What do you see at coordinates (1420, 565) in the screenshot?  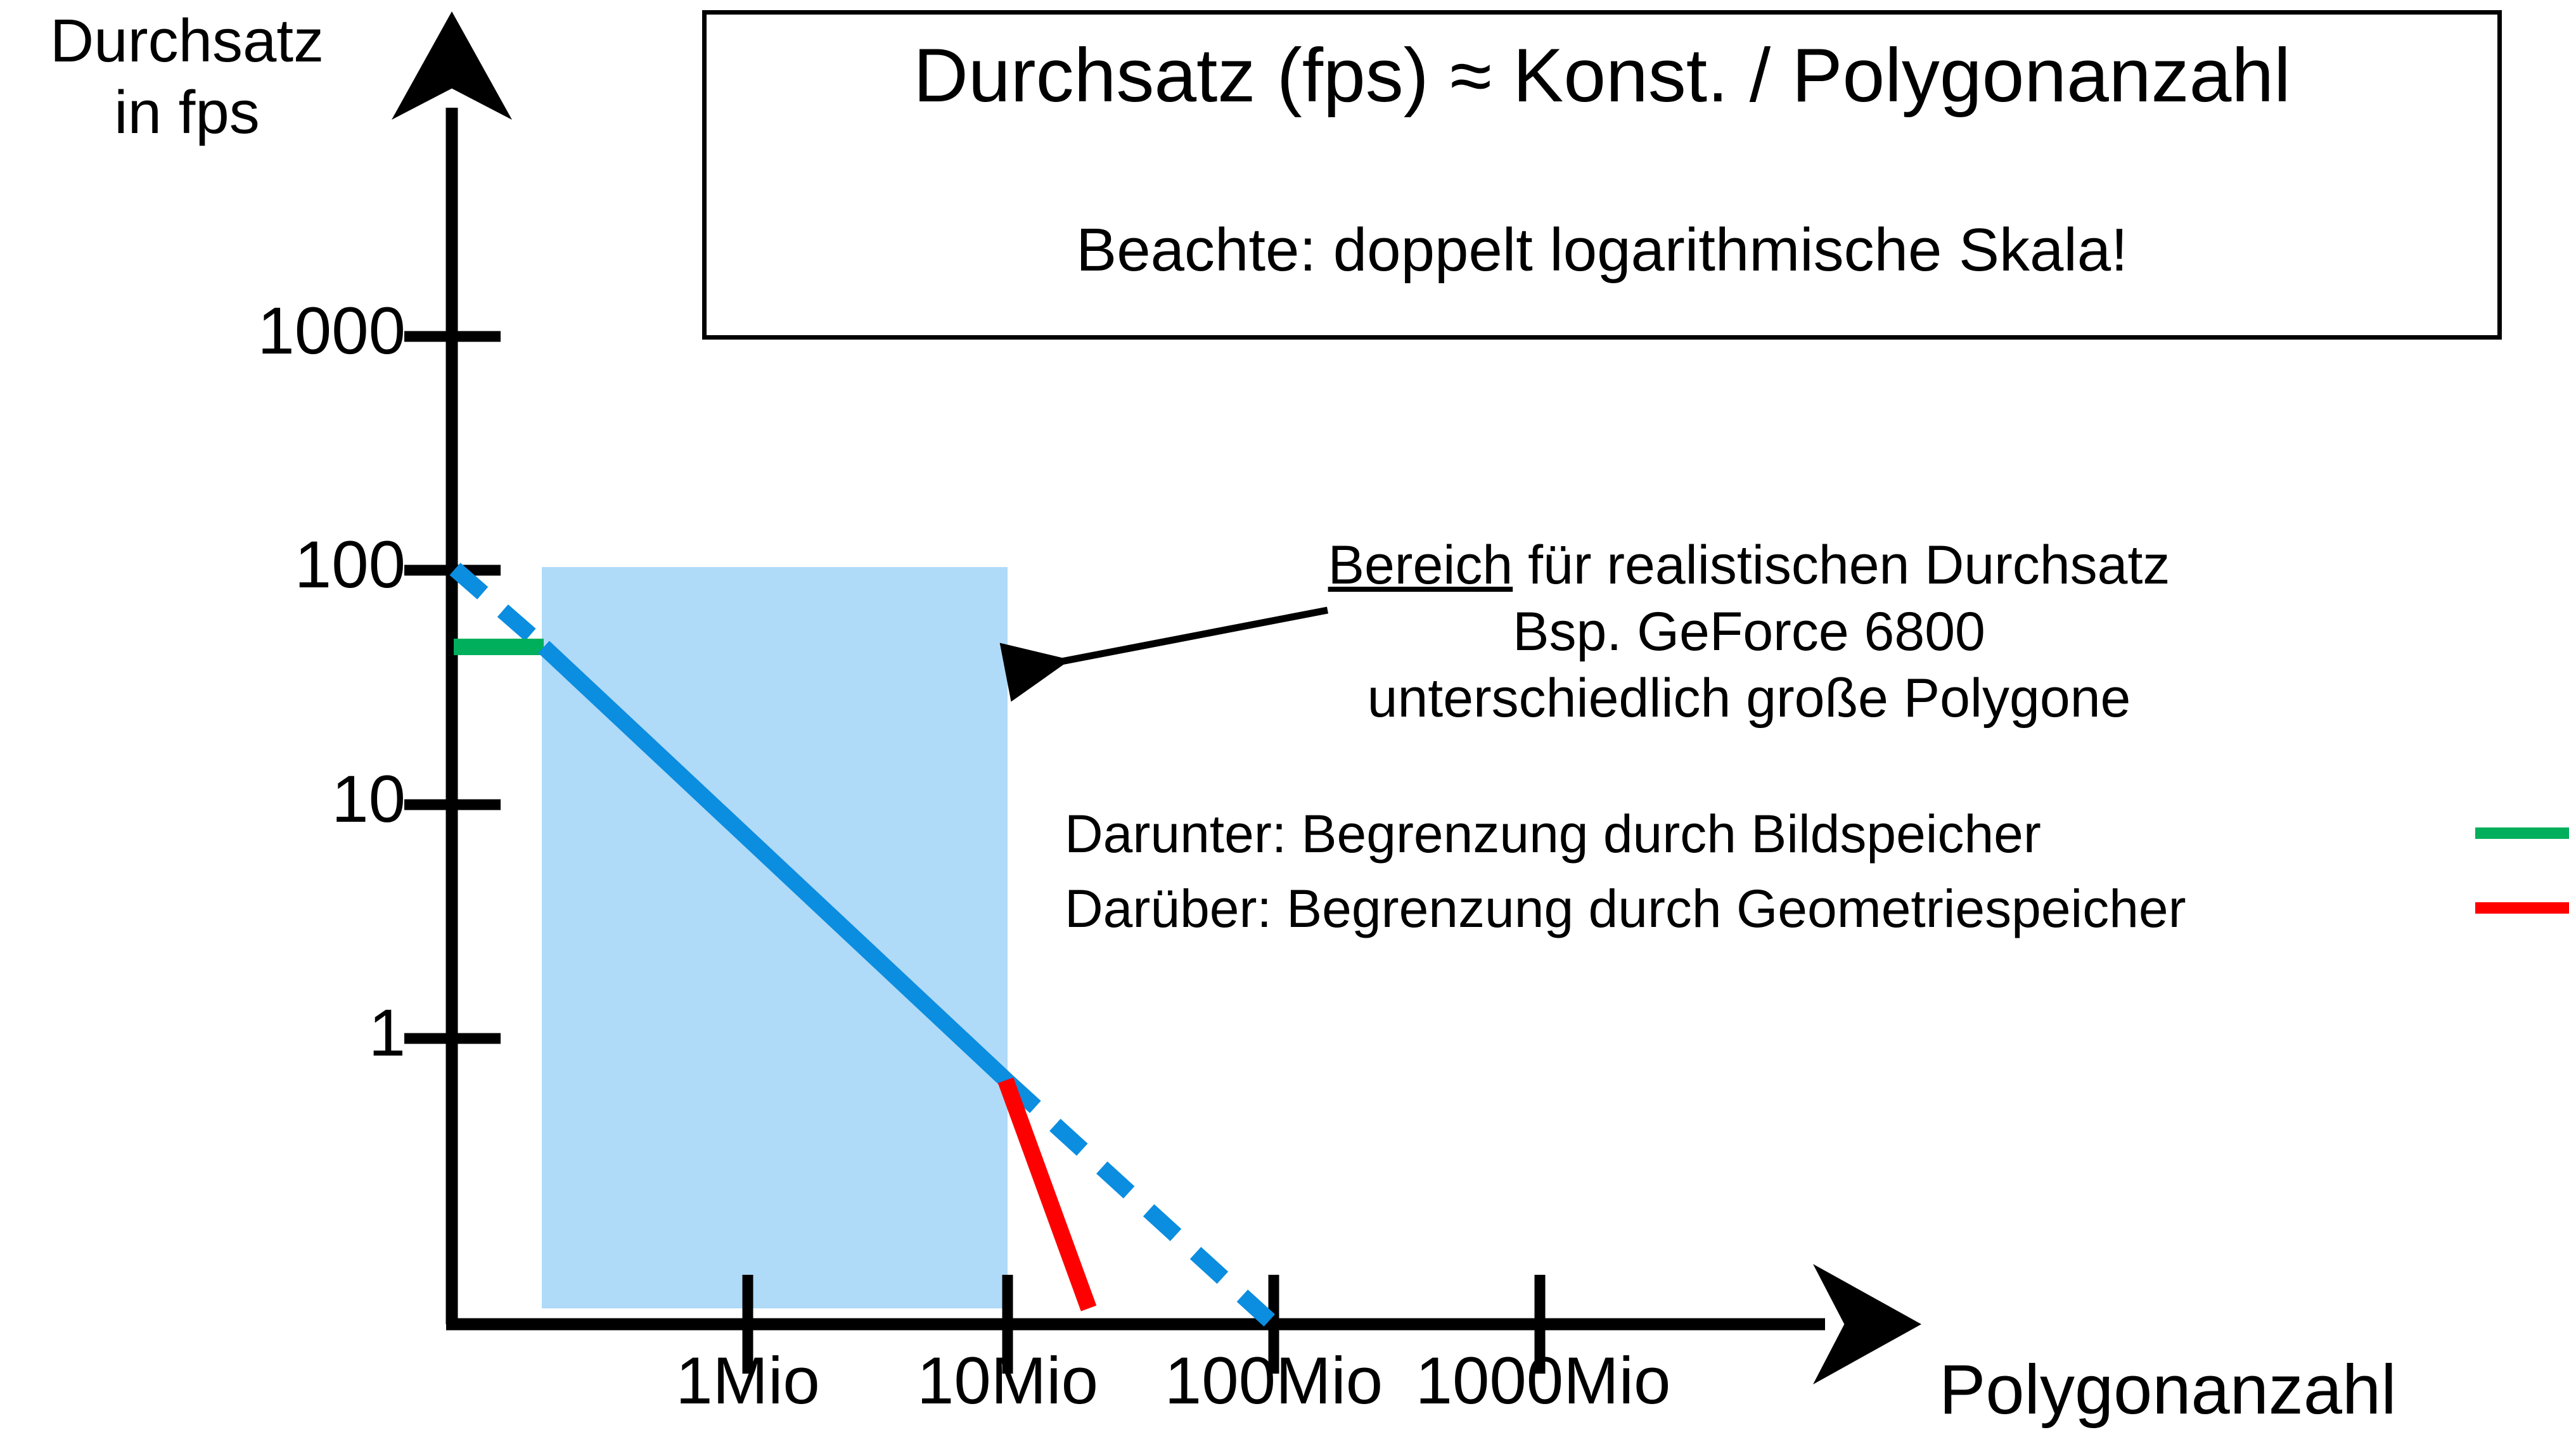 I see `annotation-line-1-underlined: Bereich` at bounding box center [1420, 565].